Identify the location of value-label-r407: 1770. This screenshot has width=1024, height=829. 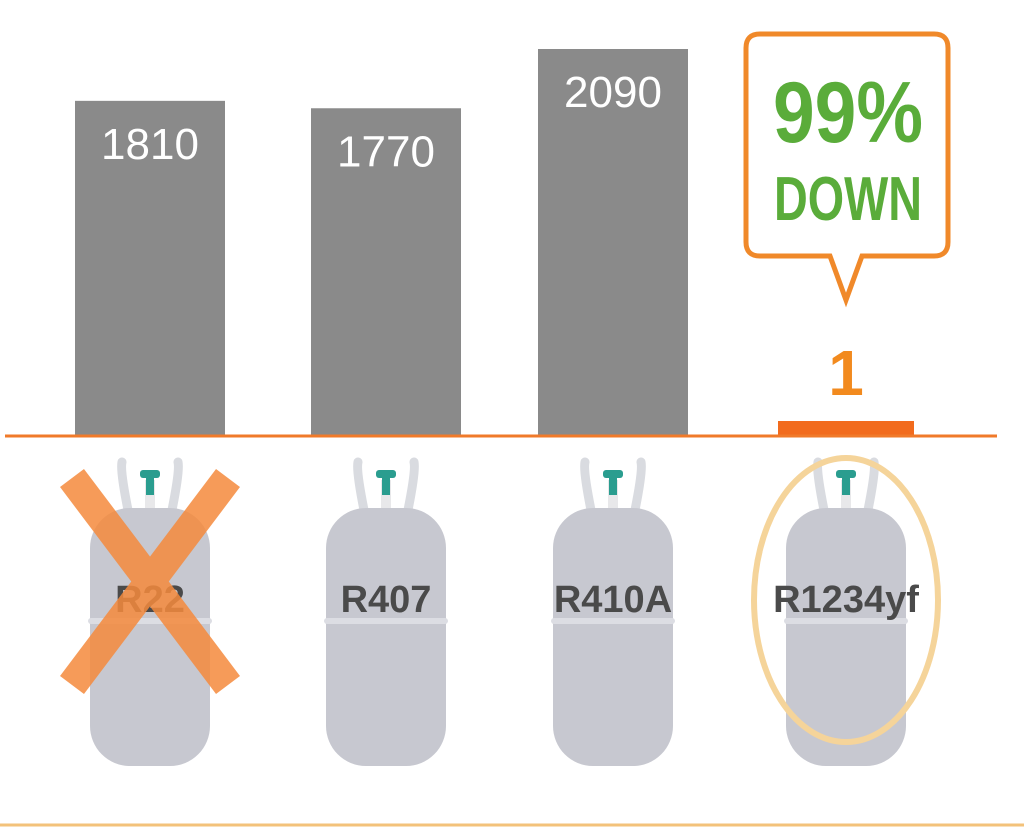
(386, 151).